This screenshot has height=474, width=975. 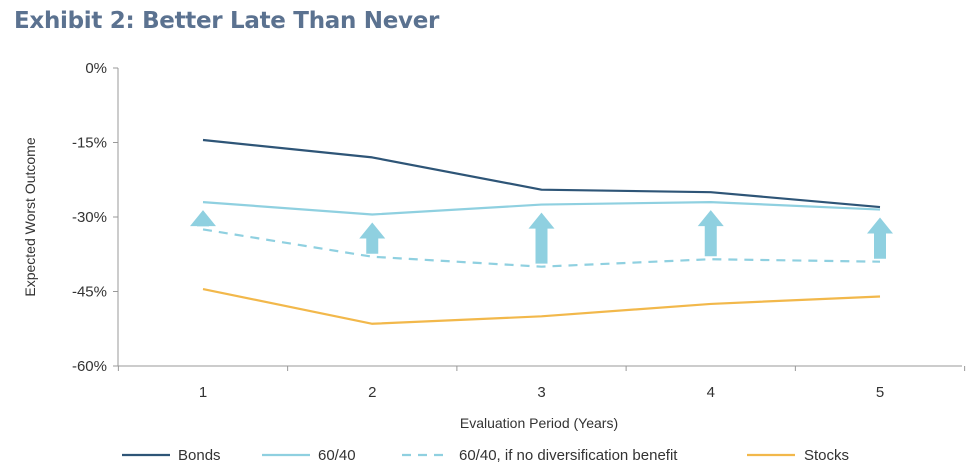 What do you see at coordinates (539, 423) in the screenshot?
I see `x-axis-title: Evaluation Period (Years)` at bounding box center [539, 423].